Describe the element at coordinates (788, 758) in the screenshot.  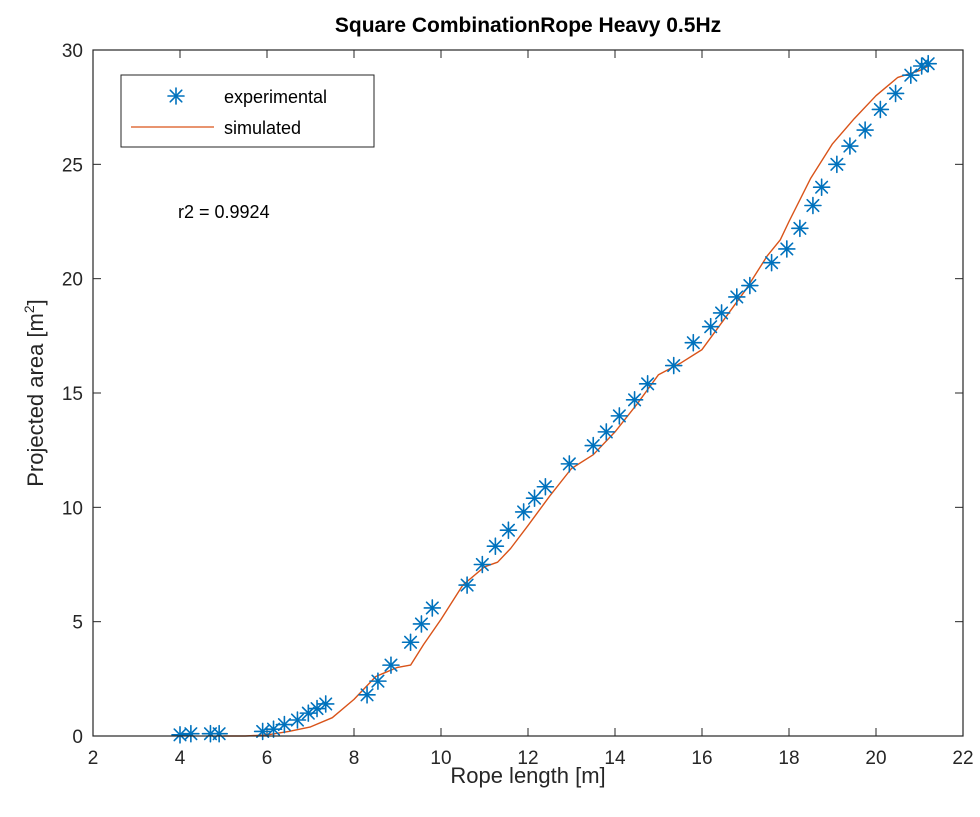
I see `x-tick-label: 18` at that location.